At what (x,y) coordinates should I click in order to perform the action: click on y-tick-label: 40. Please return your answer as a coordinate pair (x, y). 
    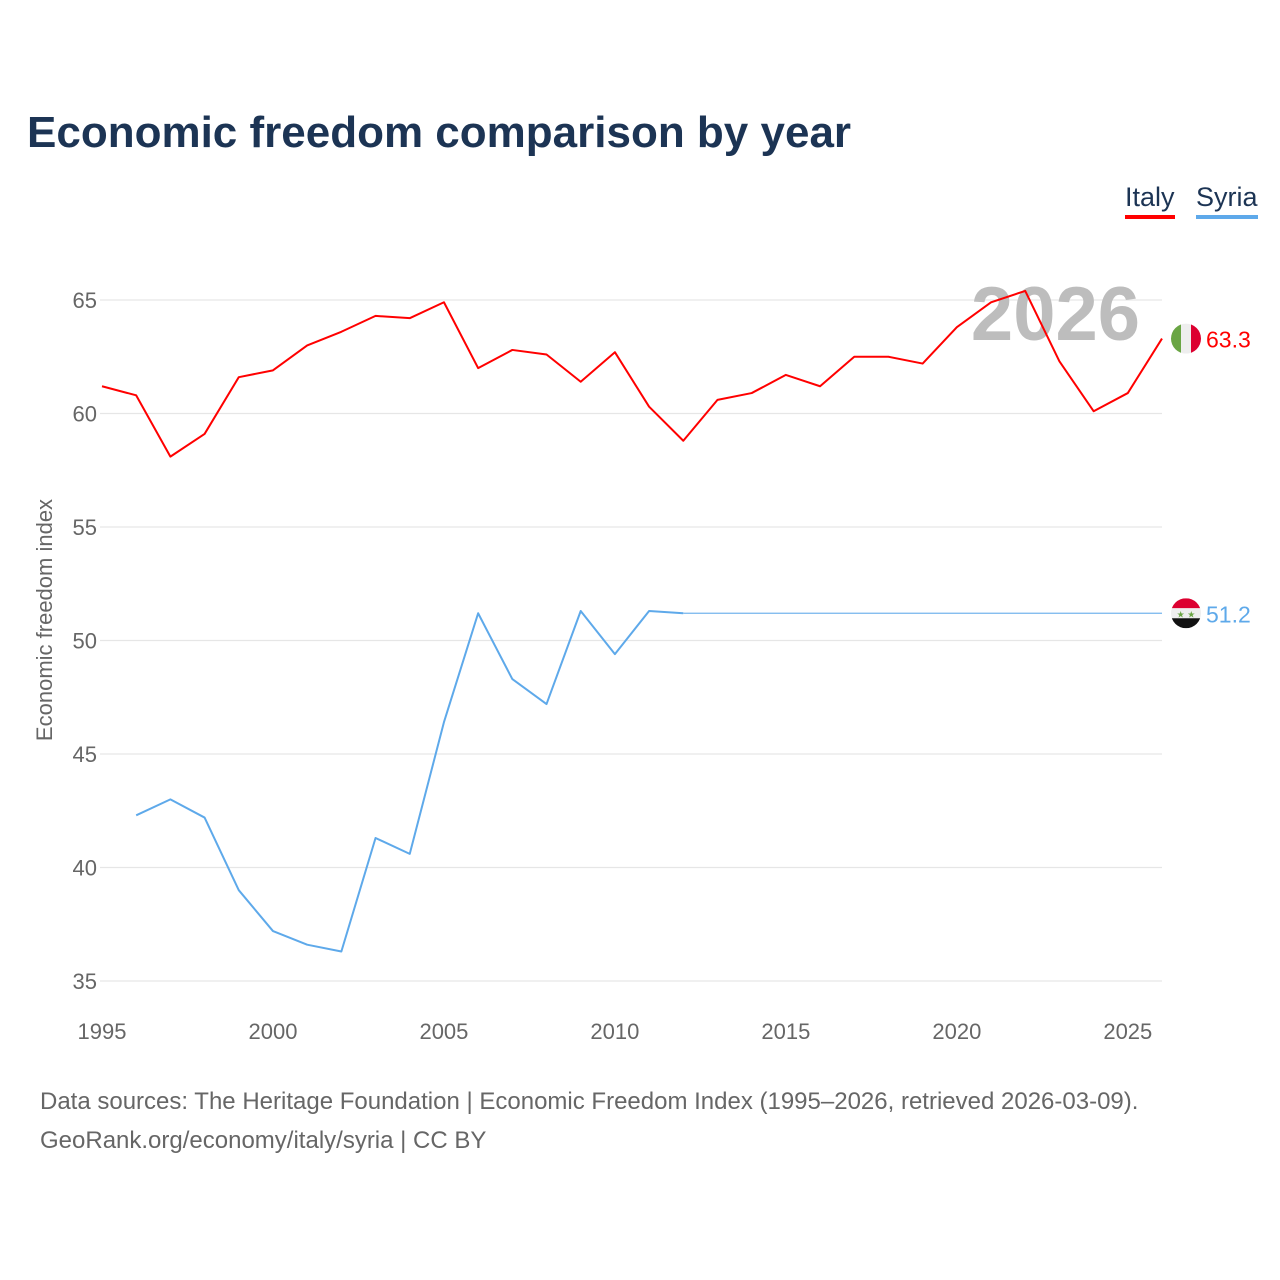
    Looking at the image, I should click on (85, 868).